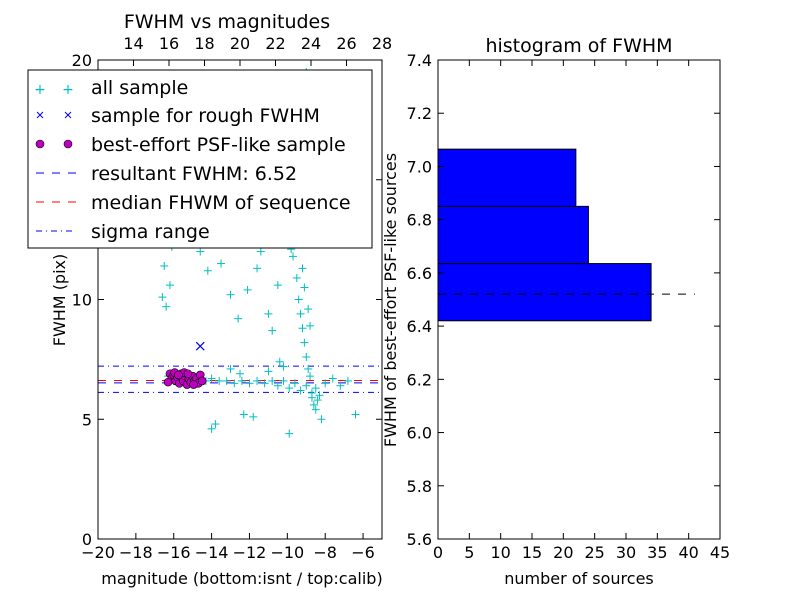 This screenshot has width=800, height=600. What do you see at coordinates (228, 547) in the screenshot?
I see `scatter-x-ticks: −20 −18 −16 −14 −12 −10 −8 −6` at bounding box center [228, 547].